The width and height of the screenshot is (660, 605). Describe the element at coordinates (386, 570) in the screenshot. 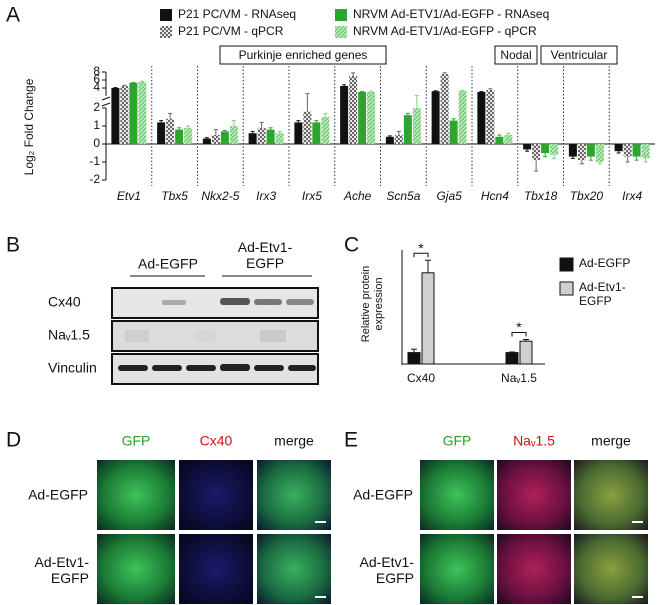

I see `row-label: Ad-Etv1-EGFP` at that location.